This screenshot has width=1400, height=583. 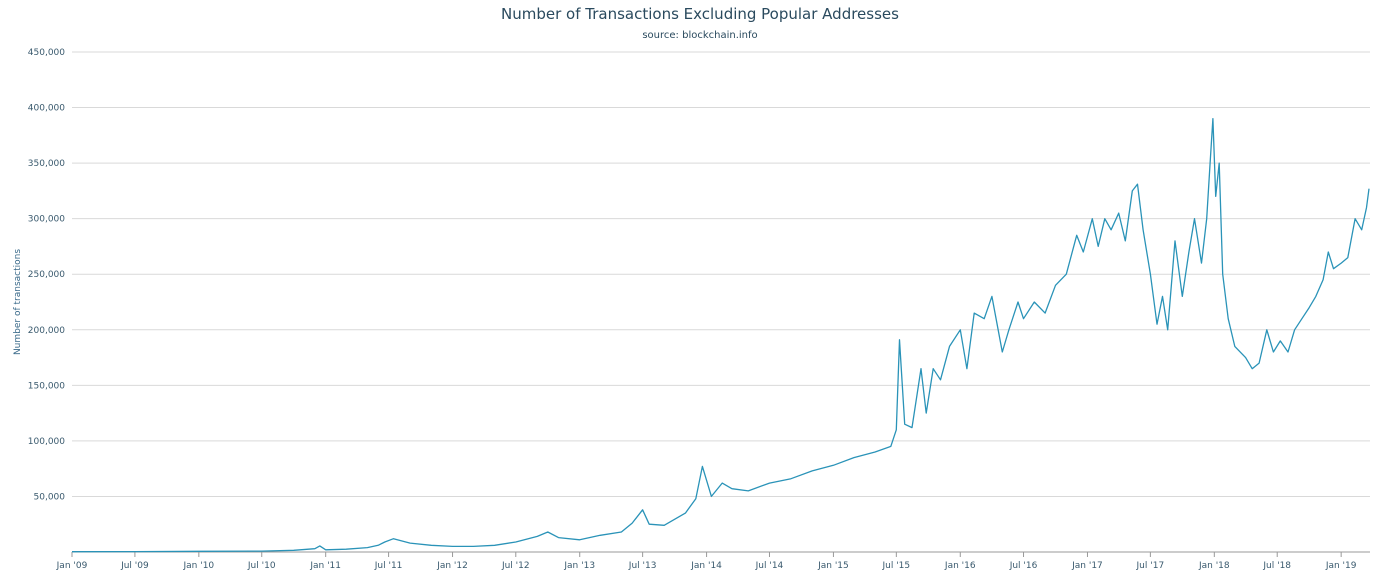 What do you see at coordinates (1214, 566) in the screenshot?
I see `x-tick-label: Jan '18` at bounding box center [1214, 566].